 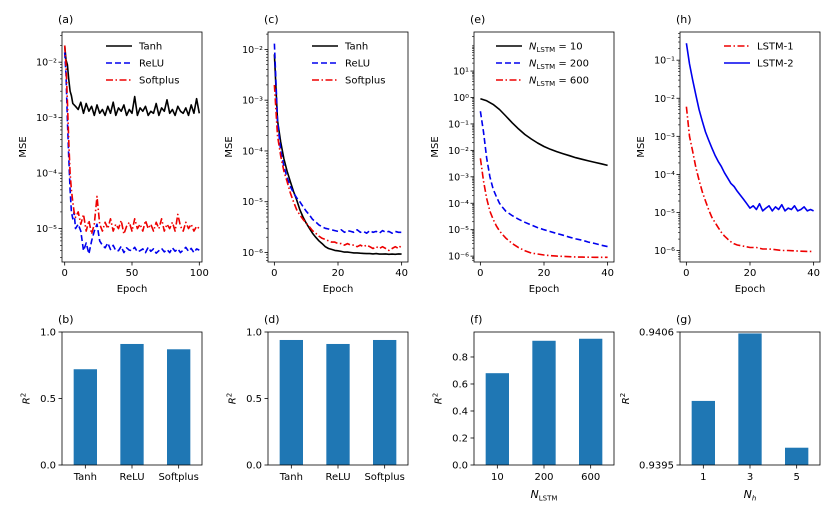 I want to click on y-tick-label: 0.9395, so click(x=656, y=466).